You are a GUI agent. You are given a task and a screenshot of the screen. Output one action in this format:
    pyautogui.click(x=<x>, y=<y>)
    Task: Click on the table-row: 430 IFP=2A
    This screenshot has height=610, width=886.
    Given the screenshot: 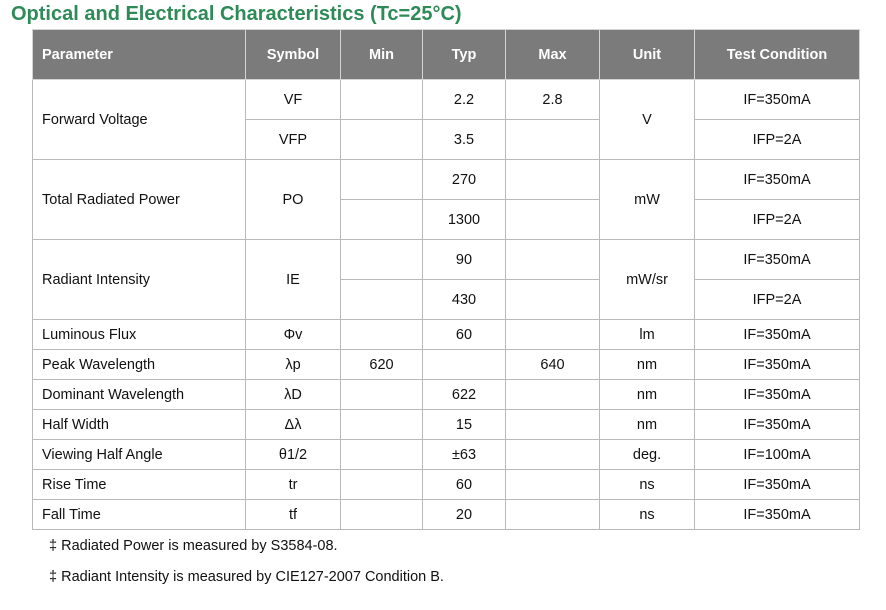 What is the action you would take?
    pyautogui.click(x=446, y=299)
    